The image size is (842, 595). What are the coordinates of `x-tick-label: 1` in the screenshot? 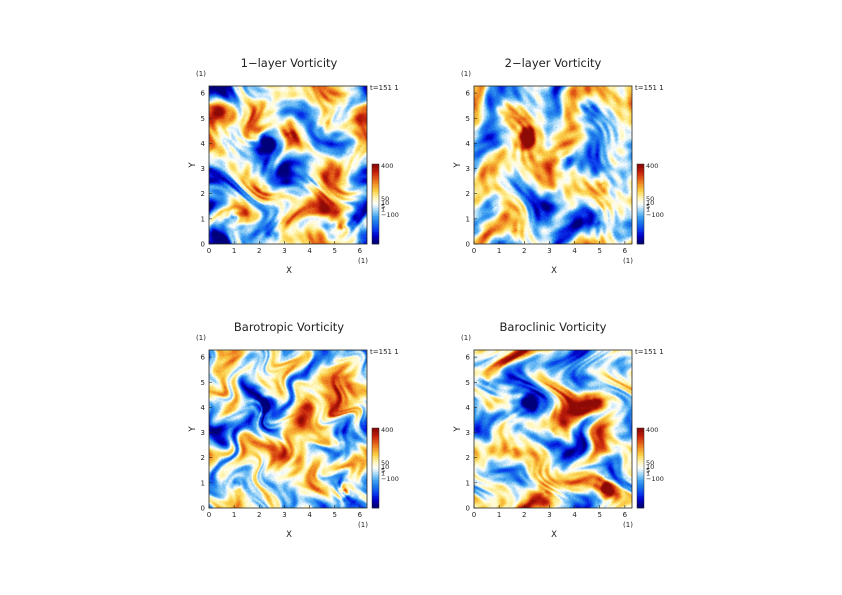 It's located at (499, 251).